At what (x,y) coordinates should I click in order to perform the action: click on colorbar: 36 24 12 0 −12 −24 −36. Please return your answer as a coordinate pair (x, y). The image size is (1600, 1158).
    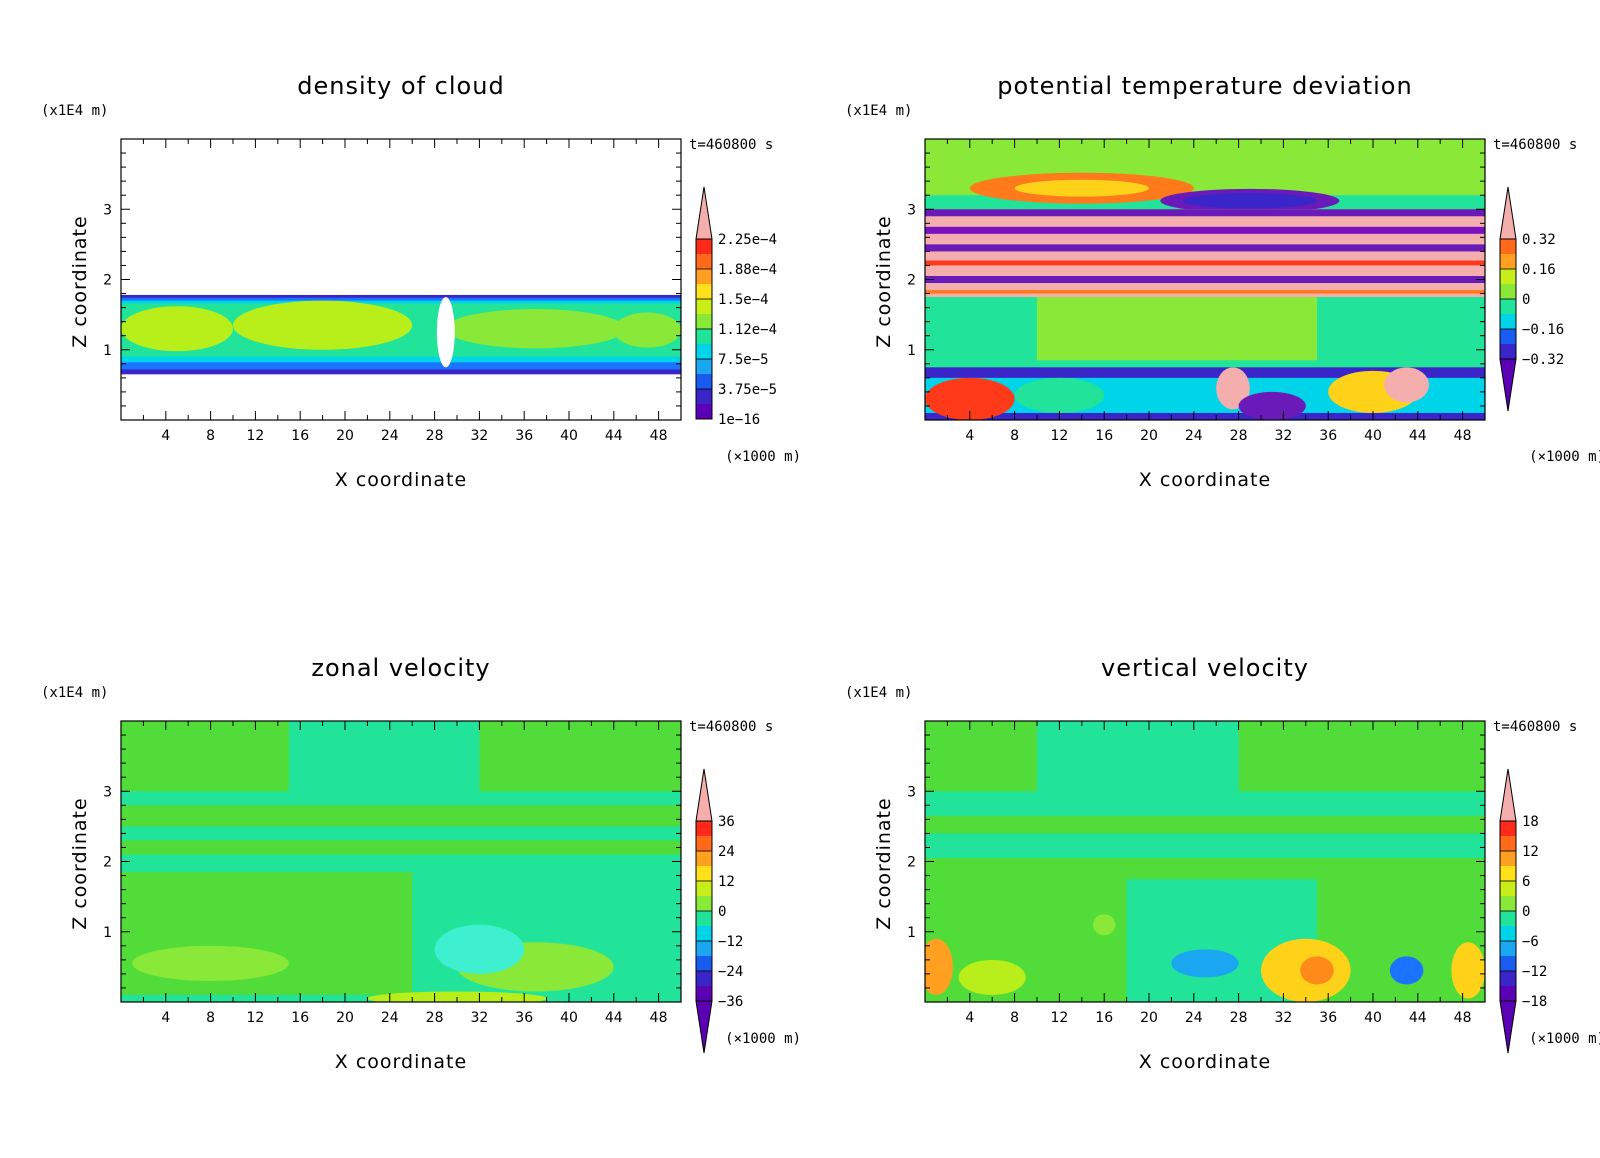
    Looking at the image, I should click on (719, 911).